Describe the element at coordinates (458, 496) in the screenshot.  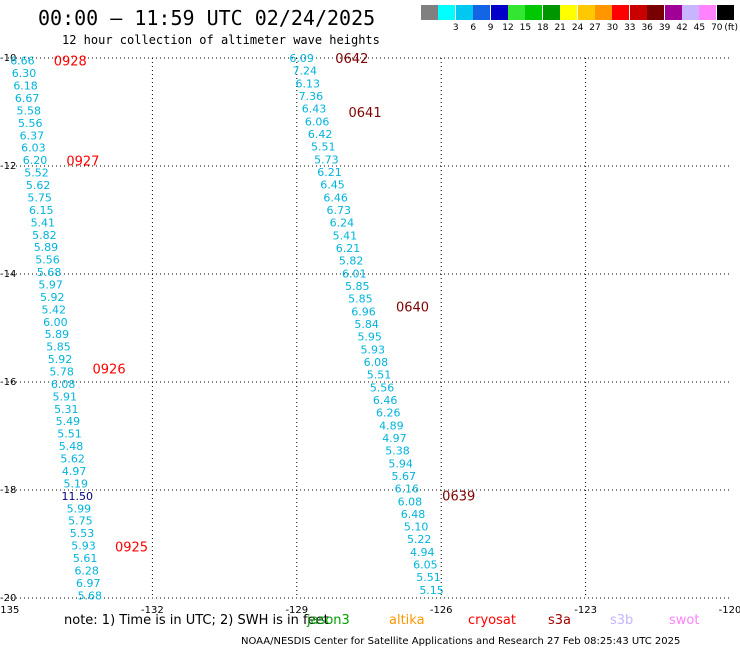
I see `time-label: 0639` at that location.